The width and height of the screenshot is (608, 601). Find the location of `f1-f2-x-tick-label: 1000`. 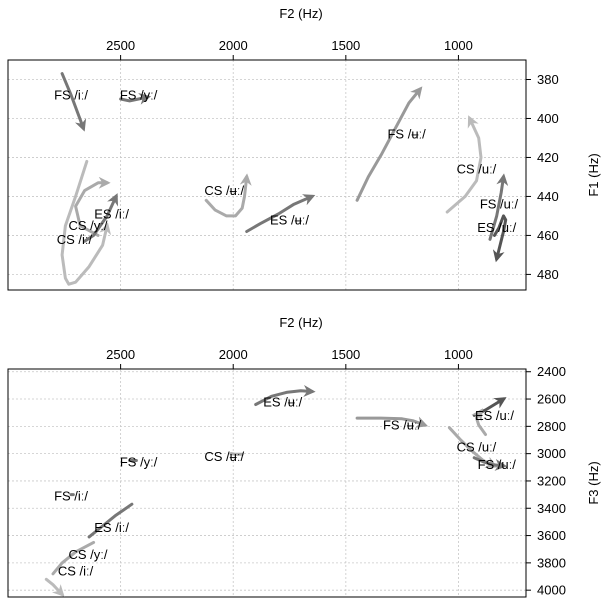

f1-f2-x-tick-label: 1000 is located at coordinates (458, 45).